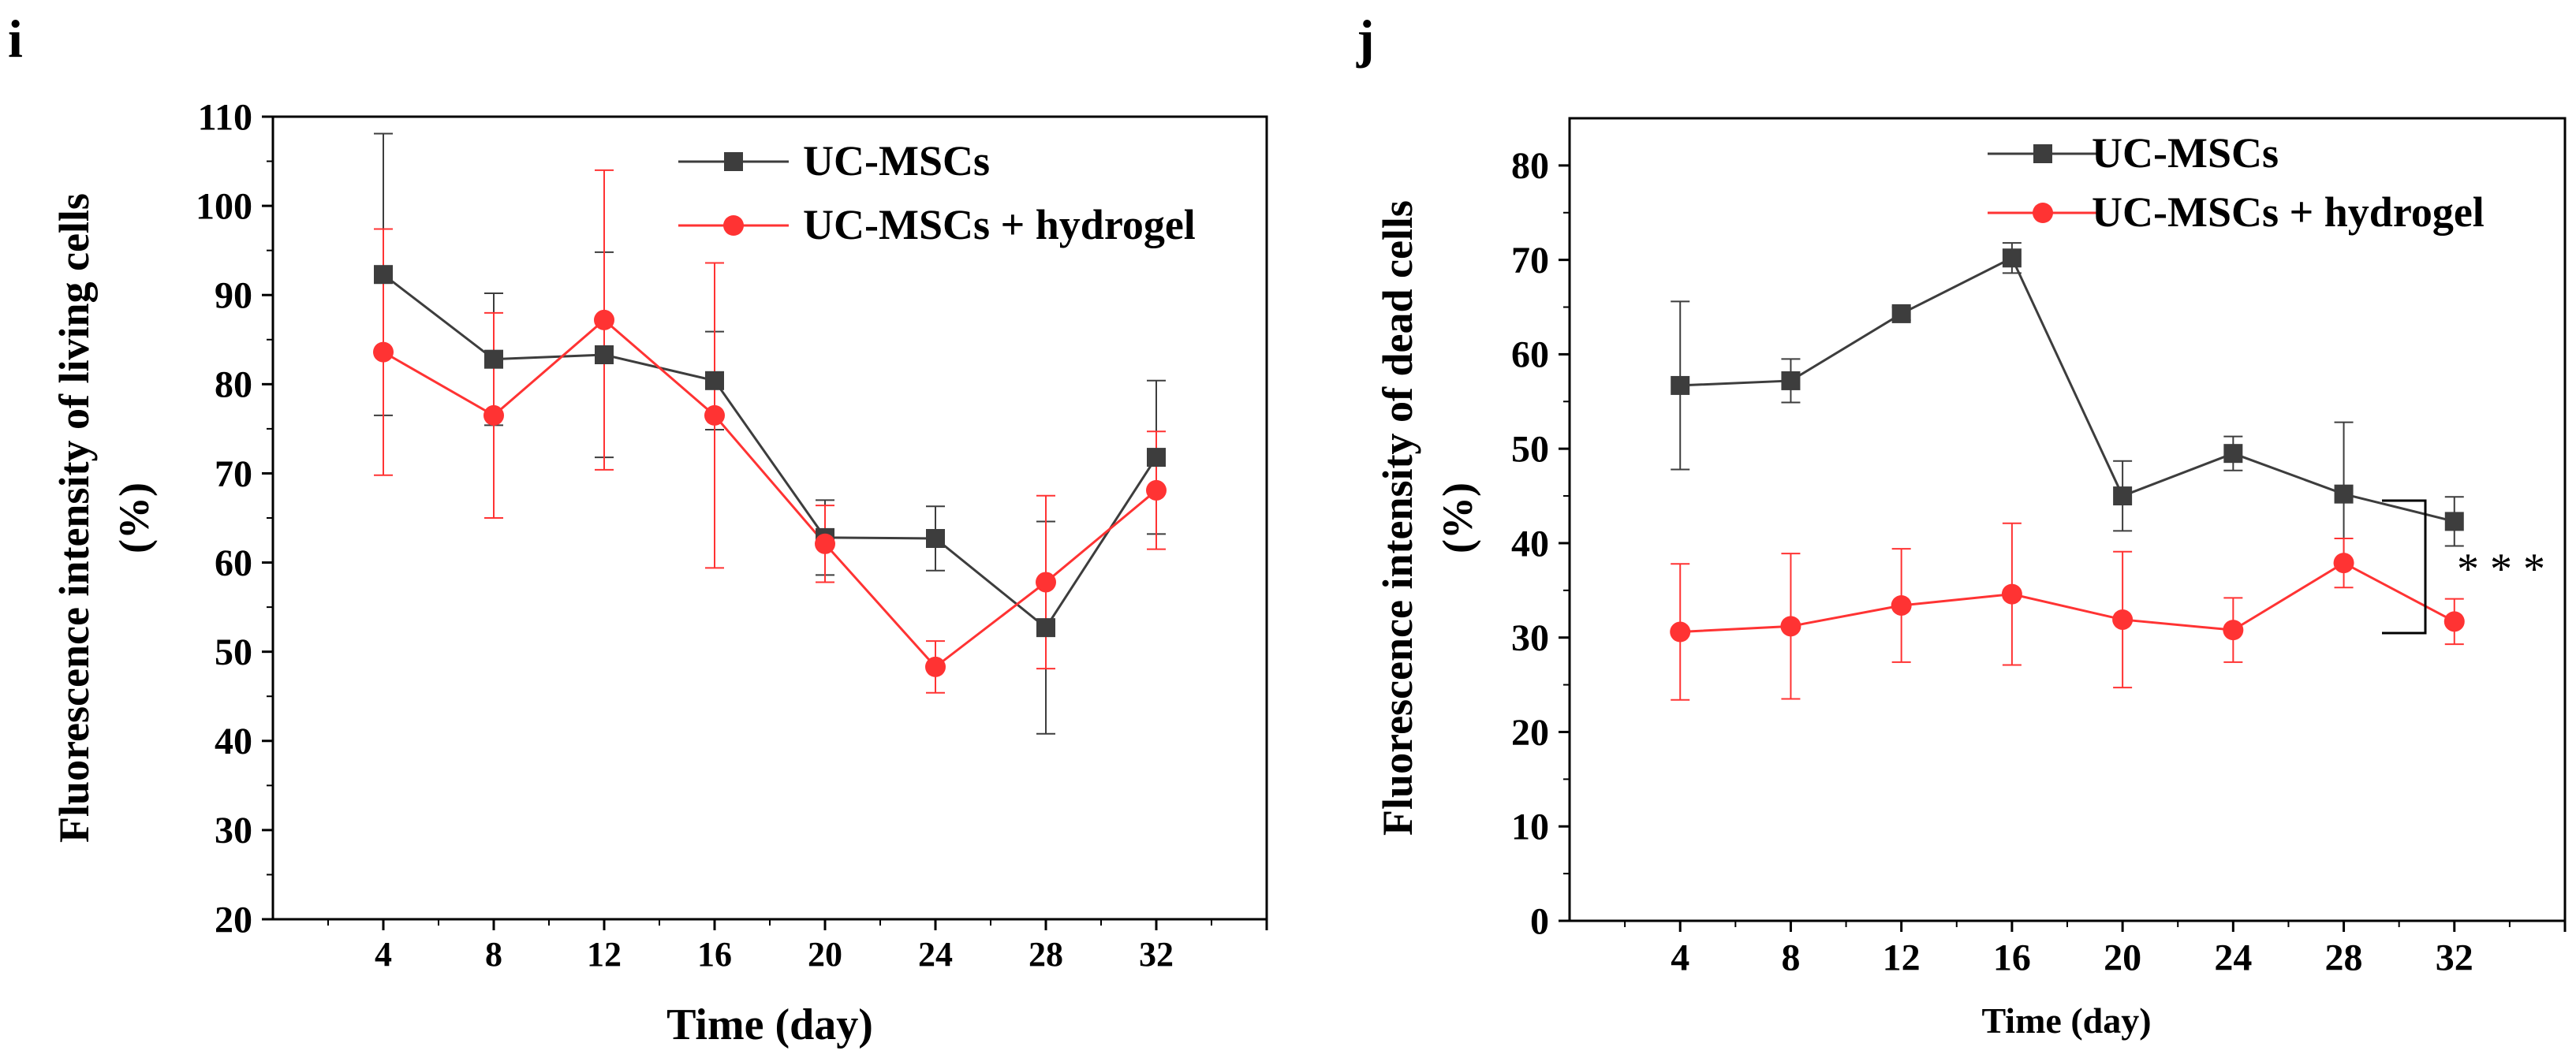 The image size is (2576, 1058). I want to click on x-tick-label-i: 20, so click(825, 954).